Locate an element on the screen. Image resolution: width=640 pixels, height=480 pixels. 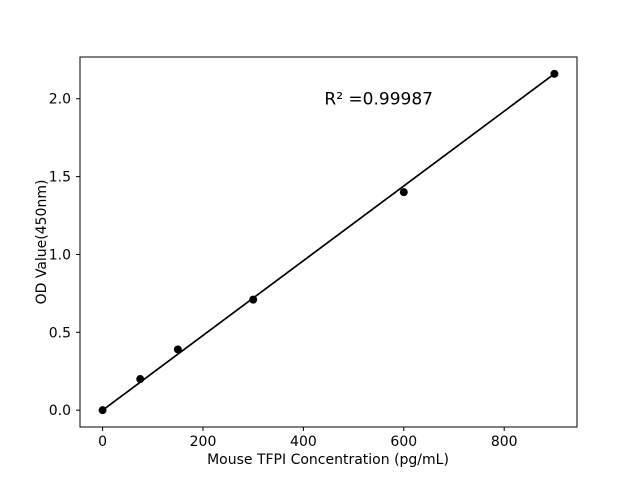
y-tick-label: 0.0 is located at coordinates (60, 411).